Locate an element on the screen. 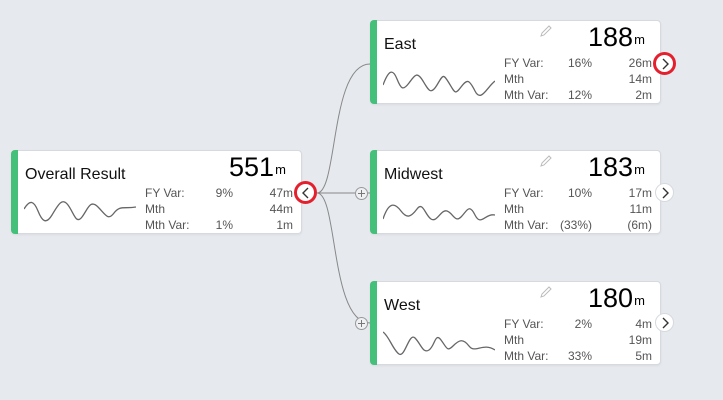  node-metrics: FY Var: 2% 4m Mth 19m Mth Var: 33% 5m is located at coordinates (578, 340).